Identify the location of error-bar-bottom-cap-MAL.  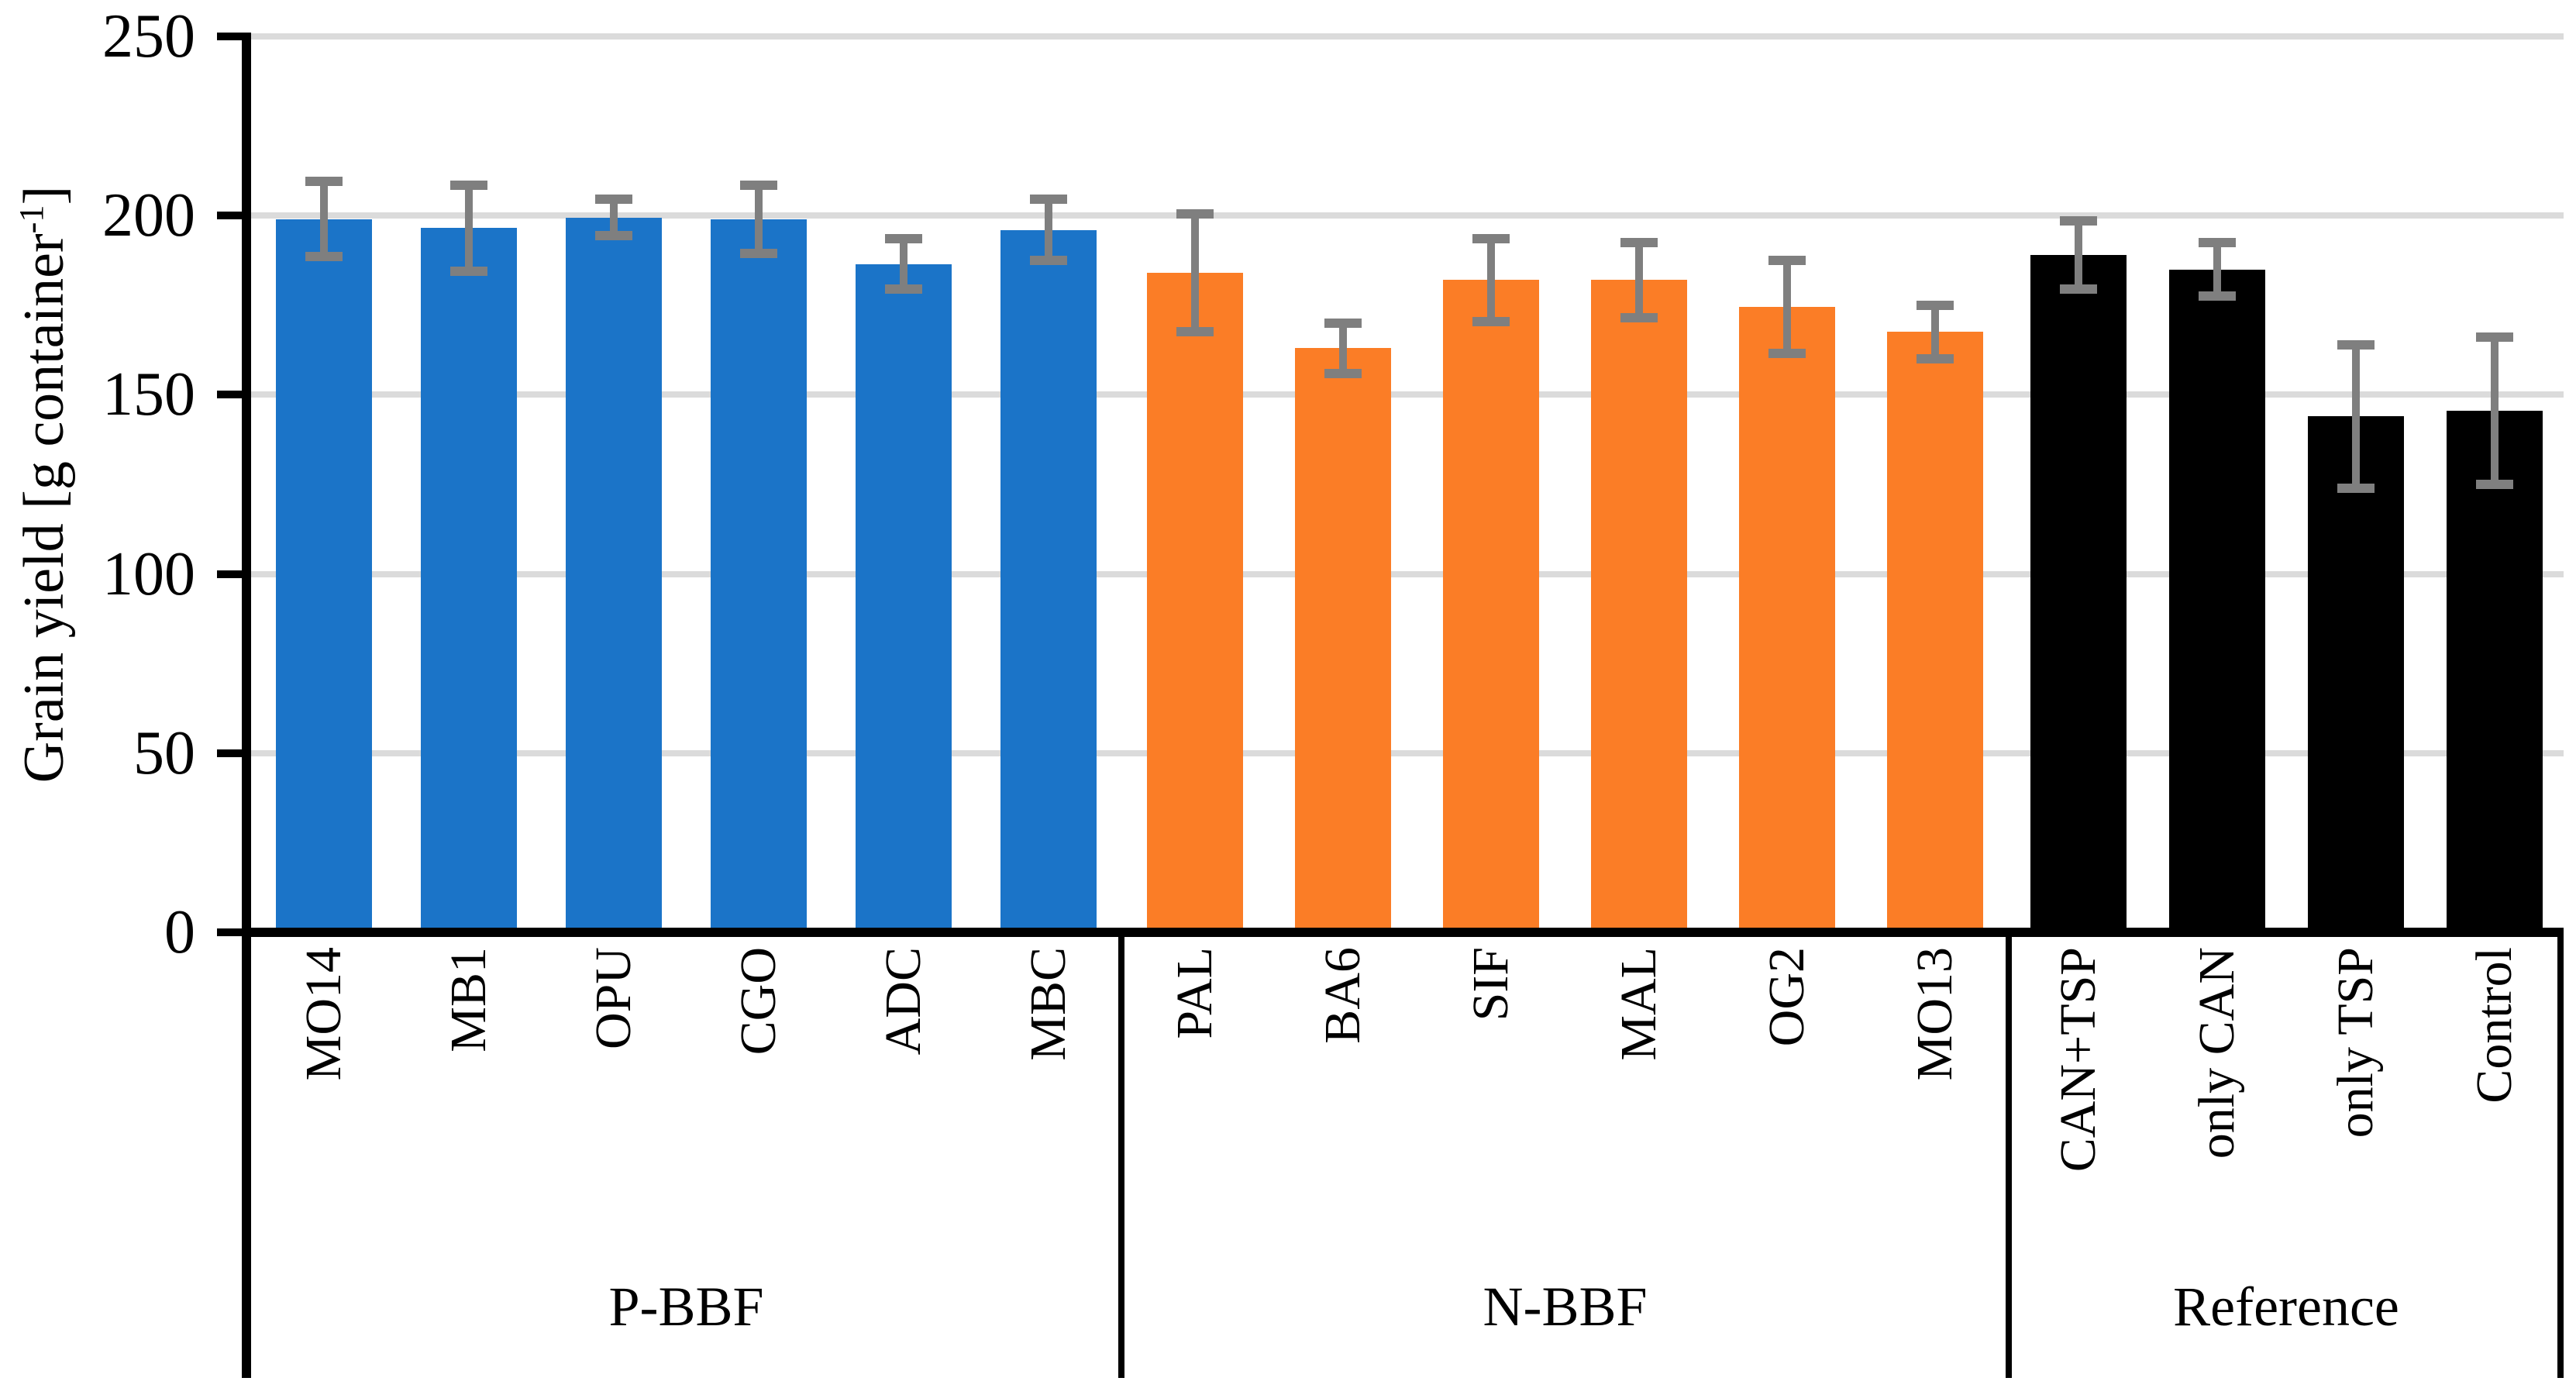
(1639, 317).